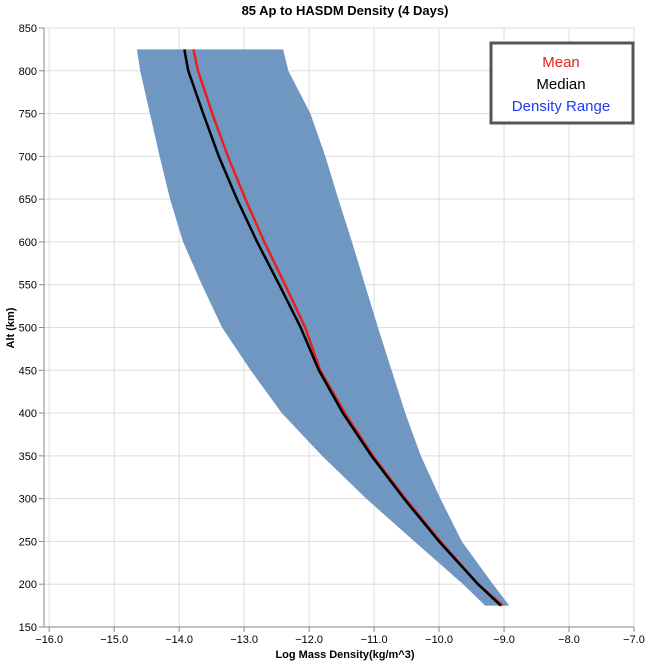 This screenshot has height=669, width=650. Describe the element at coordinates (28, 243) in the screenshot. I see `y-tick-label: 600` at that location.